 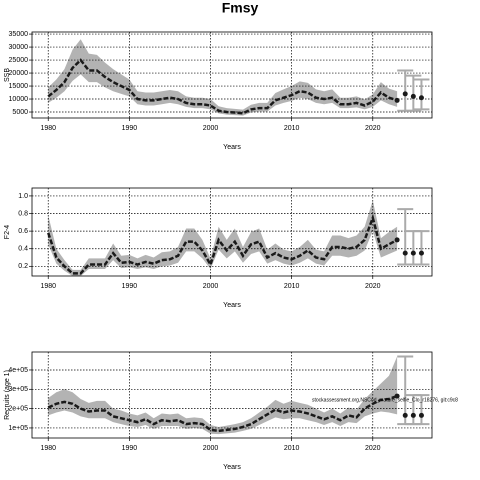 I want to click on y-tick-label: 3e+05, so click(x=18, y=389).